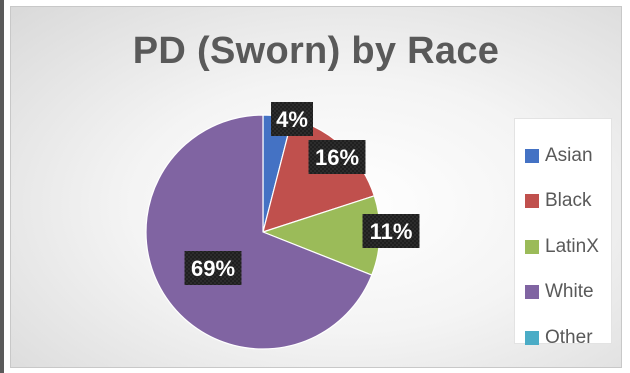 This screenshot has height=373, width=630. I want to click on data-label-box-latinx, so click(391, 231).